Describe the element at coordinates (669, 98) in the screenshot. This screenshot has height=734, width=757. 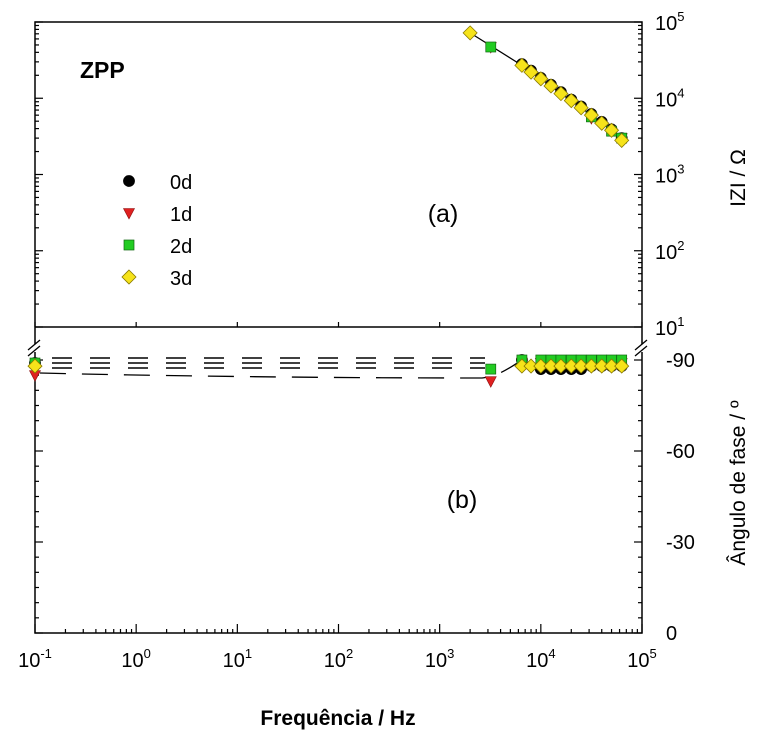
I see `ya-tick-label: 10⁴` at that location.